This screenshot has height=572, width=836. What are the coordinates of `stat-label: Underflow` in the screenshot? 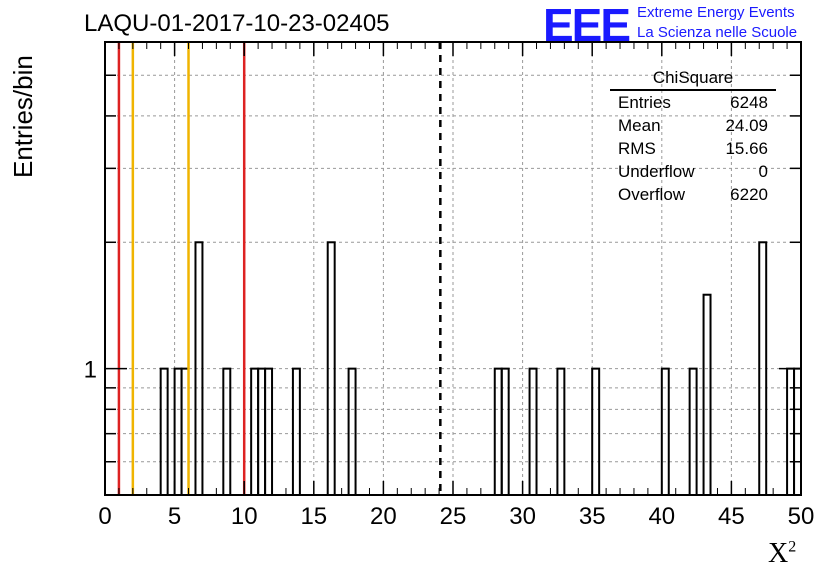 It's located at (656, 171).